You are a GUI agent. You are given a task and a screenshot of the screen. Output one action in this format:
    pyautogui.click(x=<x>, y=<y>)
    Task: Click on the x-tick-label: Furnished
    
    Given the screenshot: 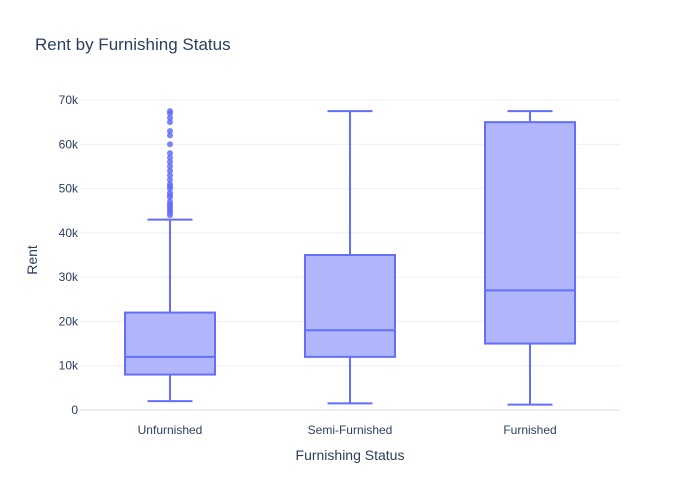 What is the action you would take?
    pyautogui.click(x=529, y=430)
    